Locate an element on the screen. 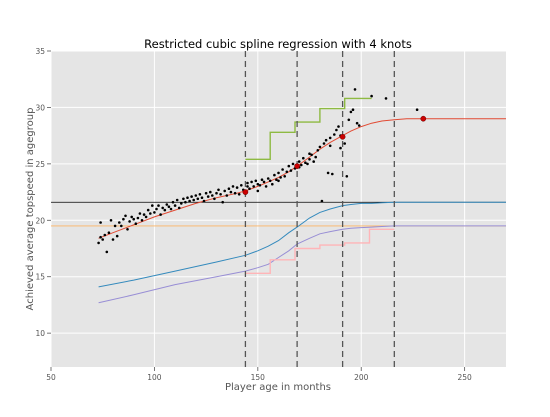  y-axis: 10 15 20 25 30 35 is located at coordinates (43, 192).